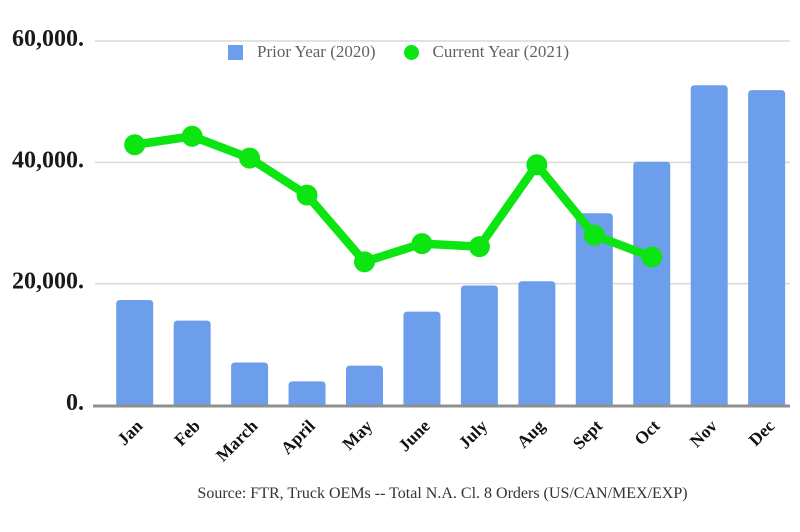  What do you see at coordinates (48, 282) in the screenshot?
I see `y-axis-tick-label: 20,000.` at bounding box center [48, 282].